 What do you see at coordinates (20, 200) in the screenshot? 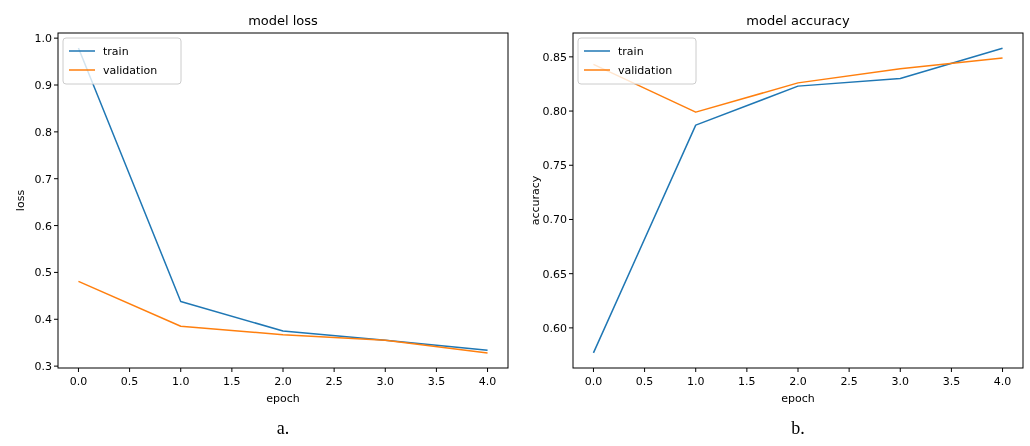
I see `y-axis-title: loss` at bounding box center [20, 200].